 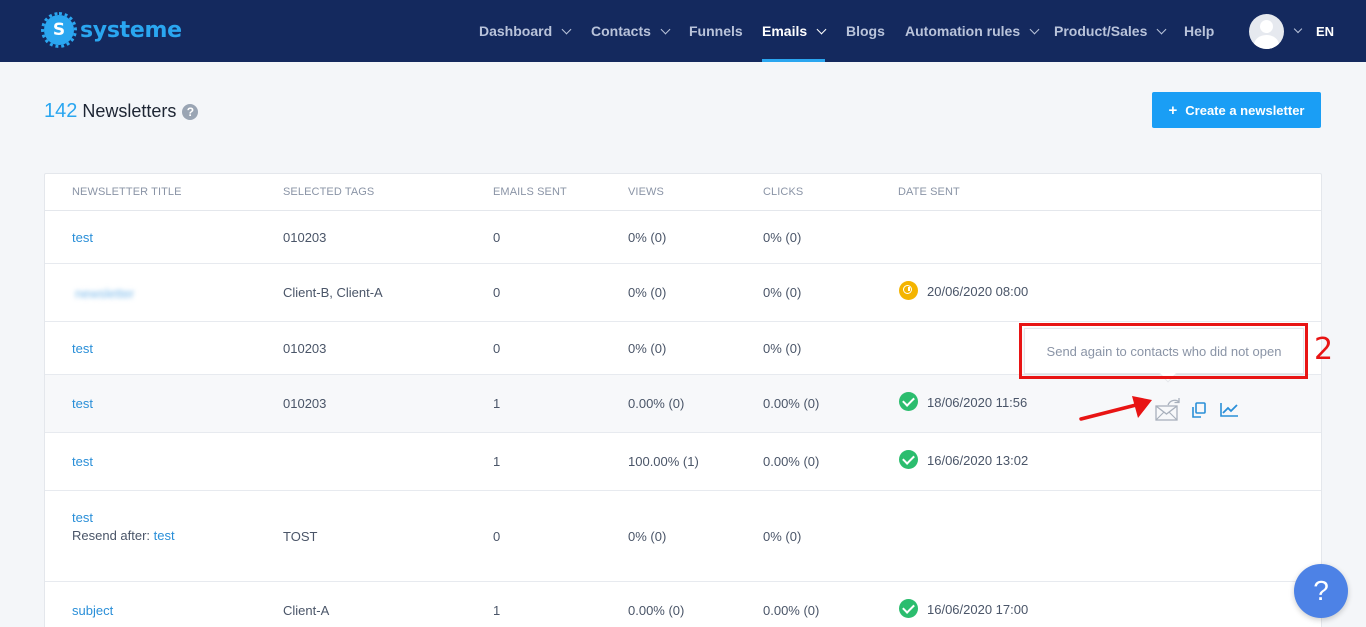 What do you see at coordinates (300, 536) in the screenshot?
I see `selected-tags: TOST` at bounding box center [300, 536].